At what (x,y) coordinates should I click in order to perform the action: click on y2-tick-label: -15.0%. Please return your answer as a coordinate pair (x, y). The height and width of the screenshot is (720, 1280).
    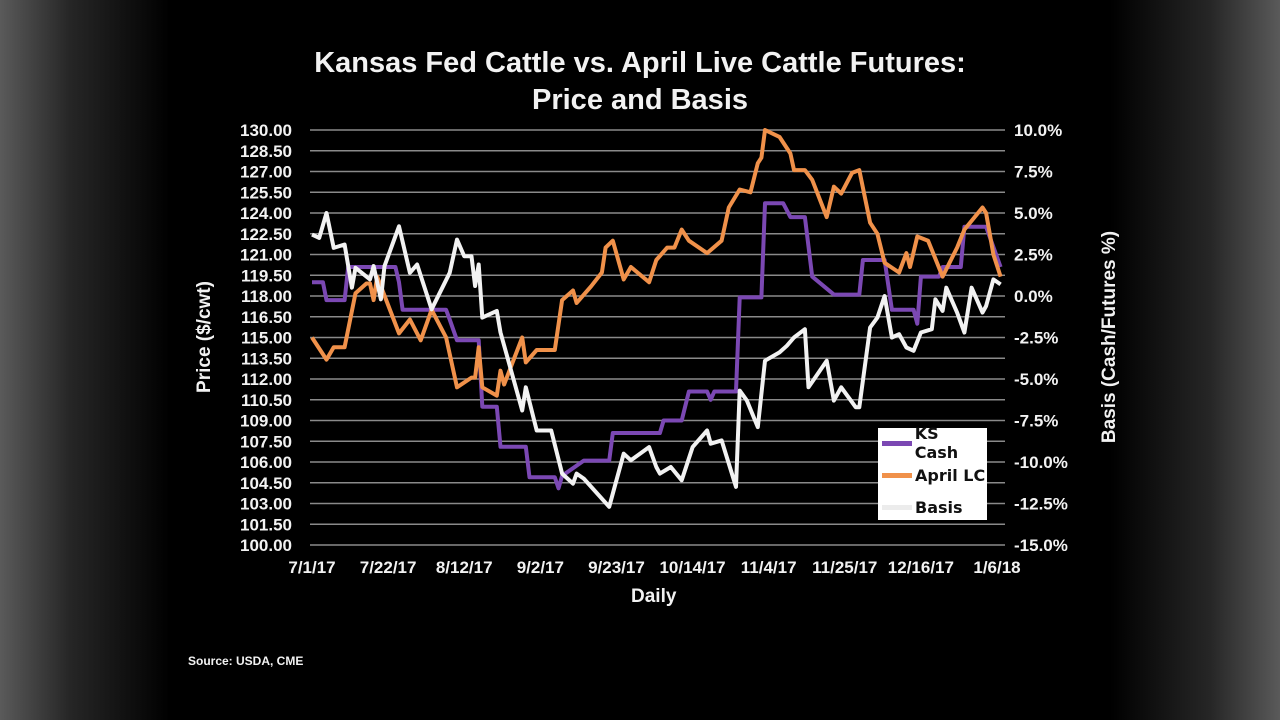
    Looking at the image, I should click on (1041, 545).